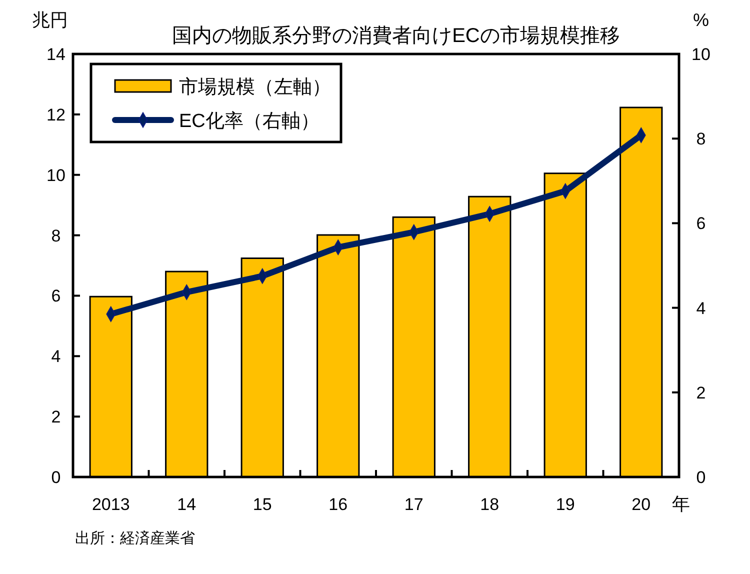  I want to click on x-tick-label: 15, so click(262, 504).